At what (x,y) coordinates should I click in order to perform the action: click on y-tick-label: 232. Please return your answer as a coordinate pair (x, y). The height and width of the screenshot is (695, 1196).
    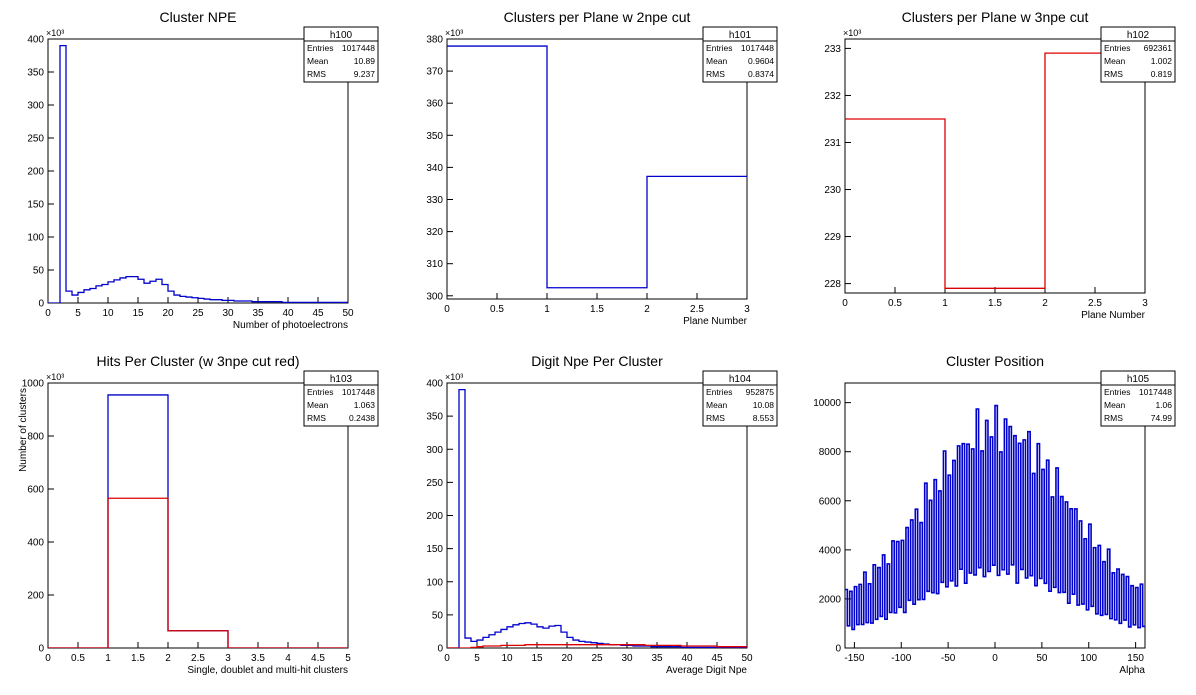
    Looking at the image, I should click on (832, 96).